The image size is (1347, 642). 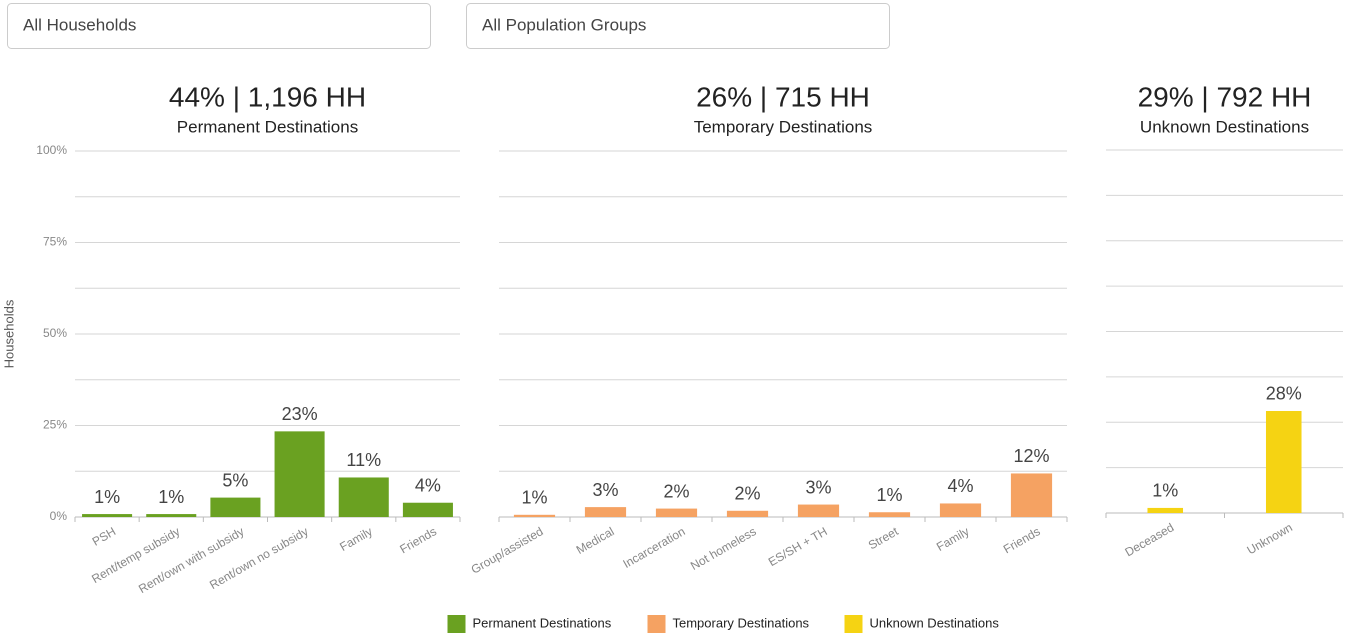 I want to click on x-tick-label: Rent/own with subsidy, so click(x=191, y=560).